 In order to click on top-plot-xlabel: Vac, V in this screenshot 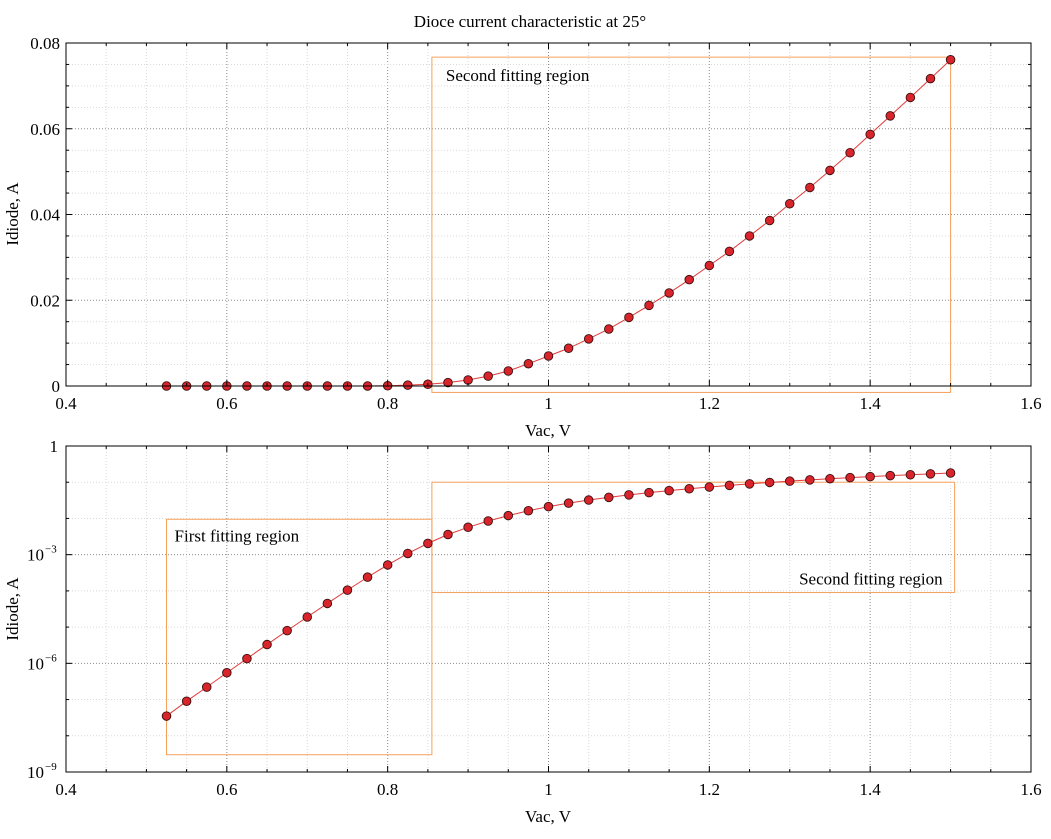, I will do `click(548, 430)`.